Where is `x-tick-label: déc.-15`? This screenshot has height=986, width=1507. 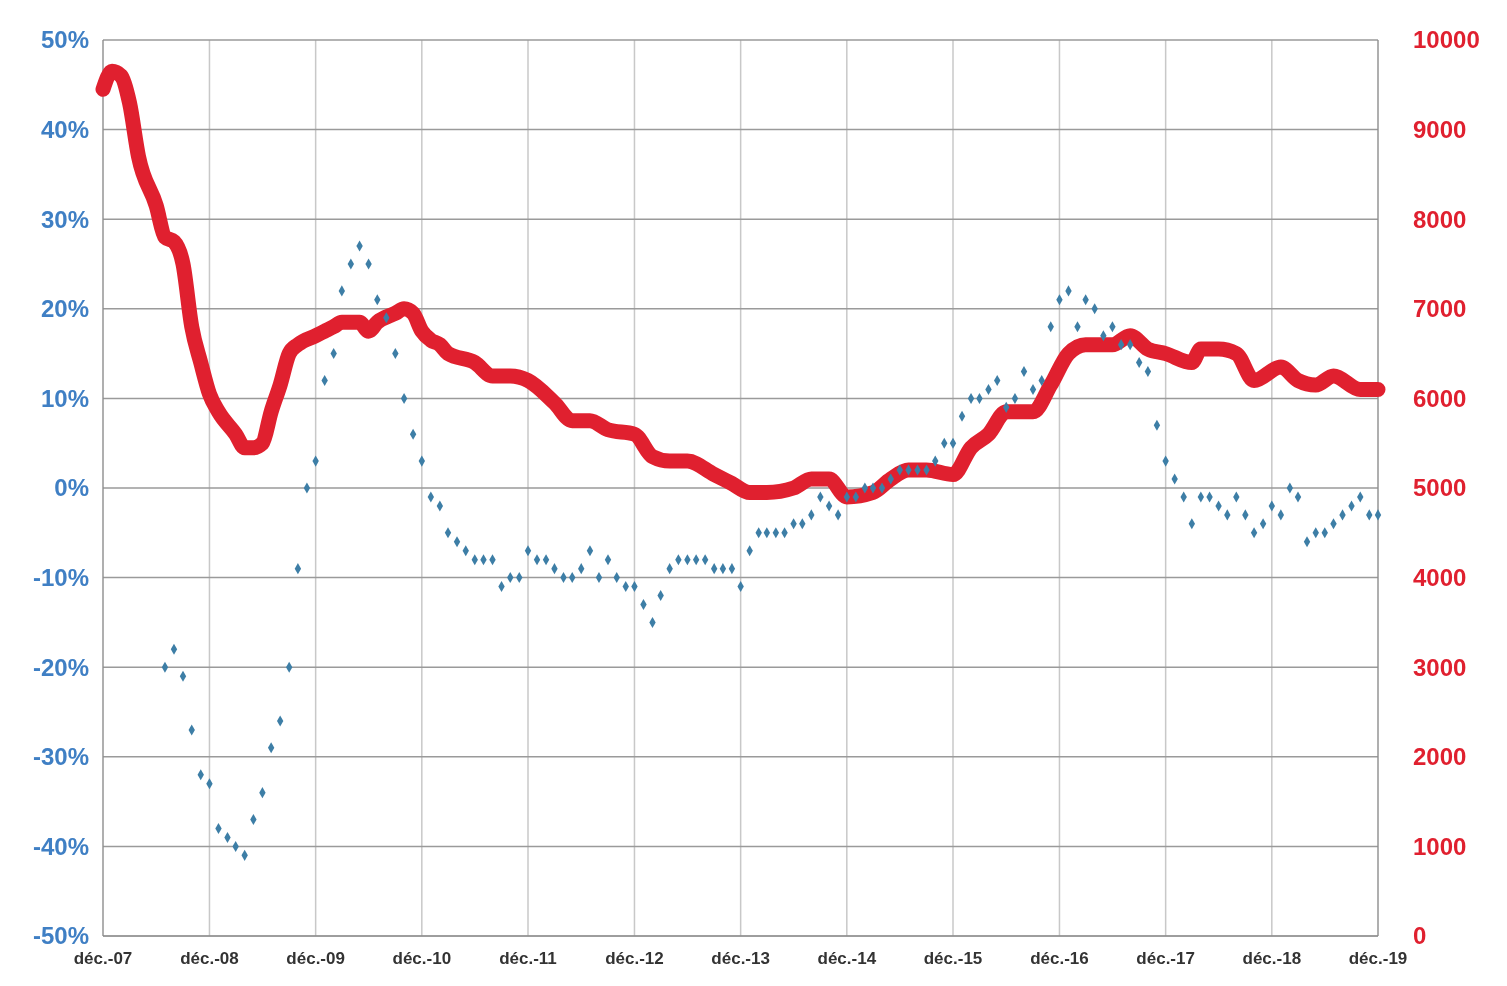 x-tick-label: déc.-15 is located at coordinates (953, 958).